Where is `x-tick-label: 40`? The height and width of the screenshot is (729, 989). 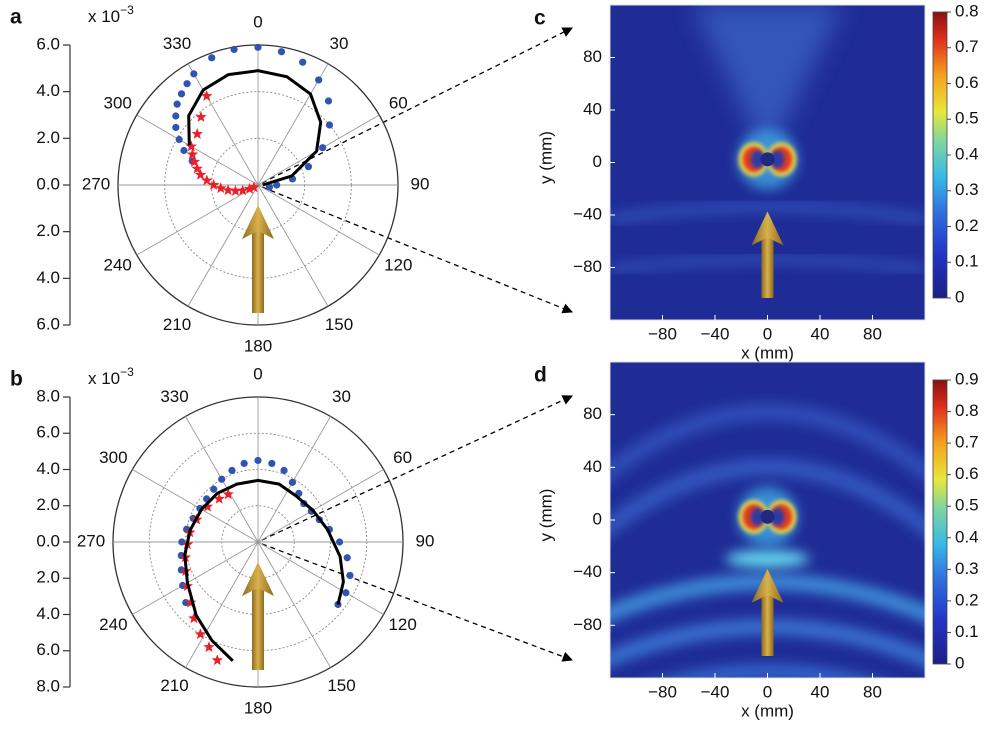 x-tick-label: 40 is located at coordinates (820, 691).